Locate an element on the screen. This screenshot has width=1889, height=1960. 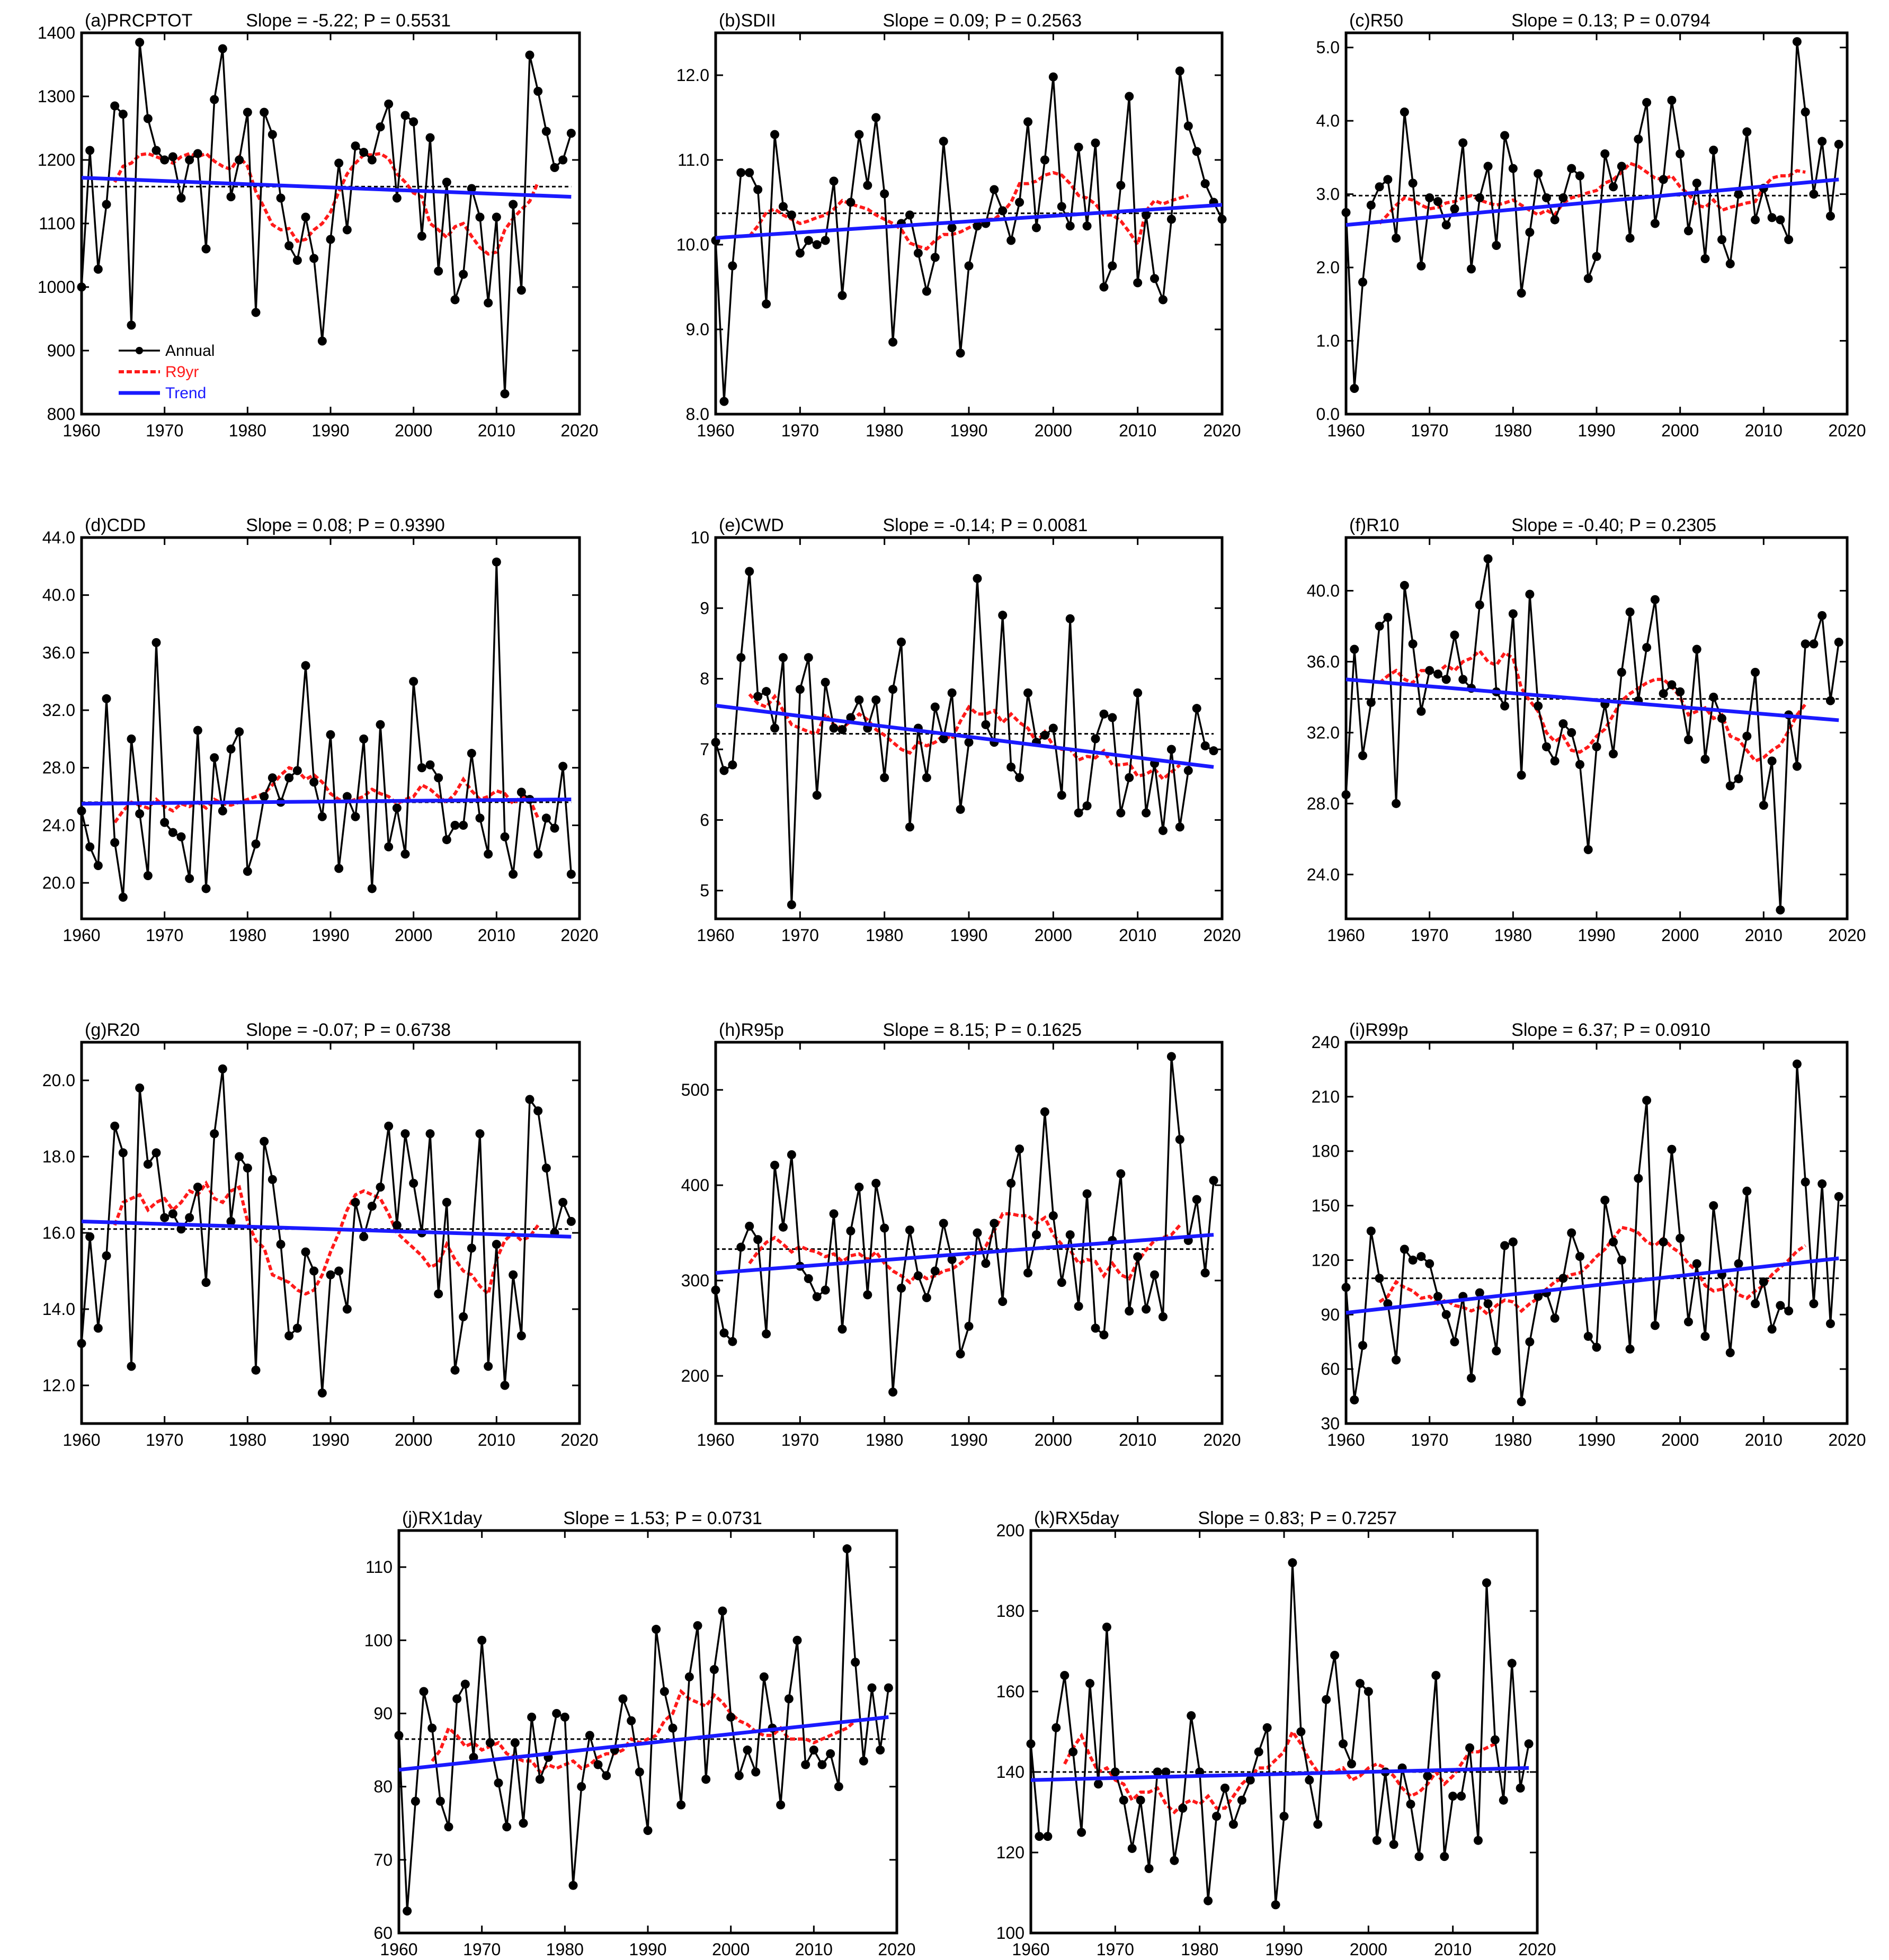
plot-frame is located at coordinates (330, 728).